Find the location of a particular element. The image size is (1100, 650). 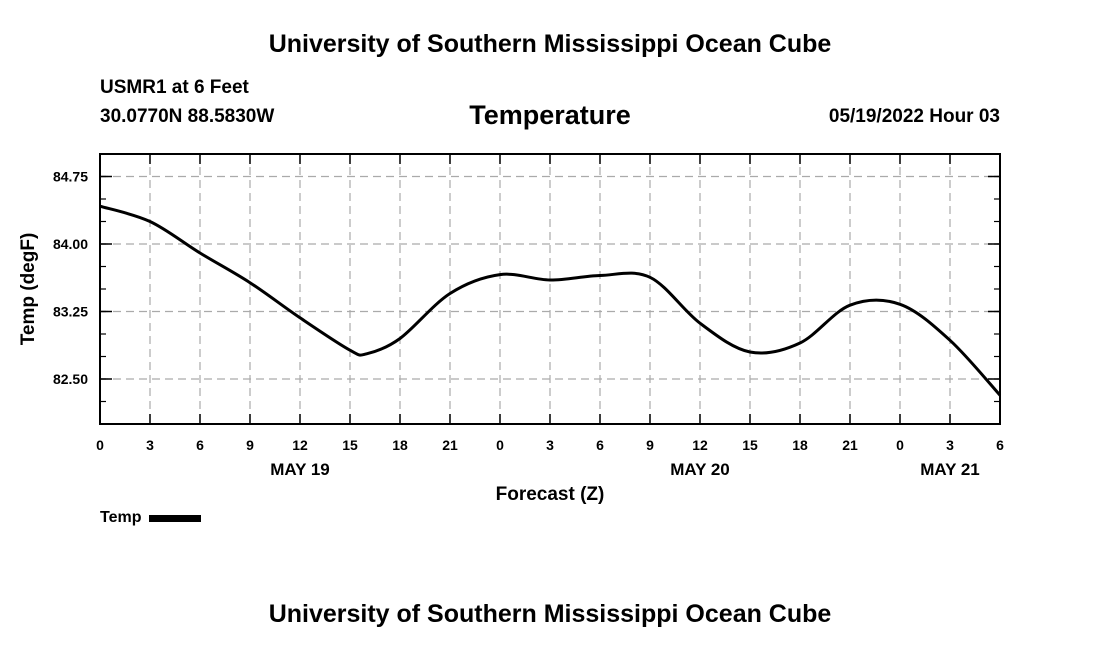

y-tick-label: 84.00 is located at coordinates (70, 244).